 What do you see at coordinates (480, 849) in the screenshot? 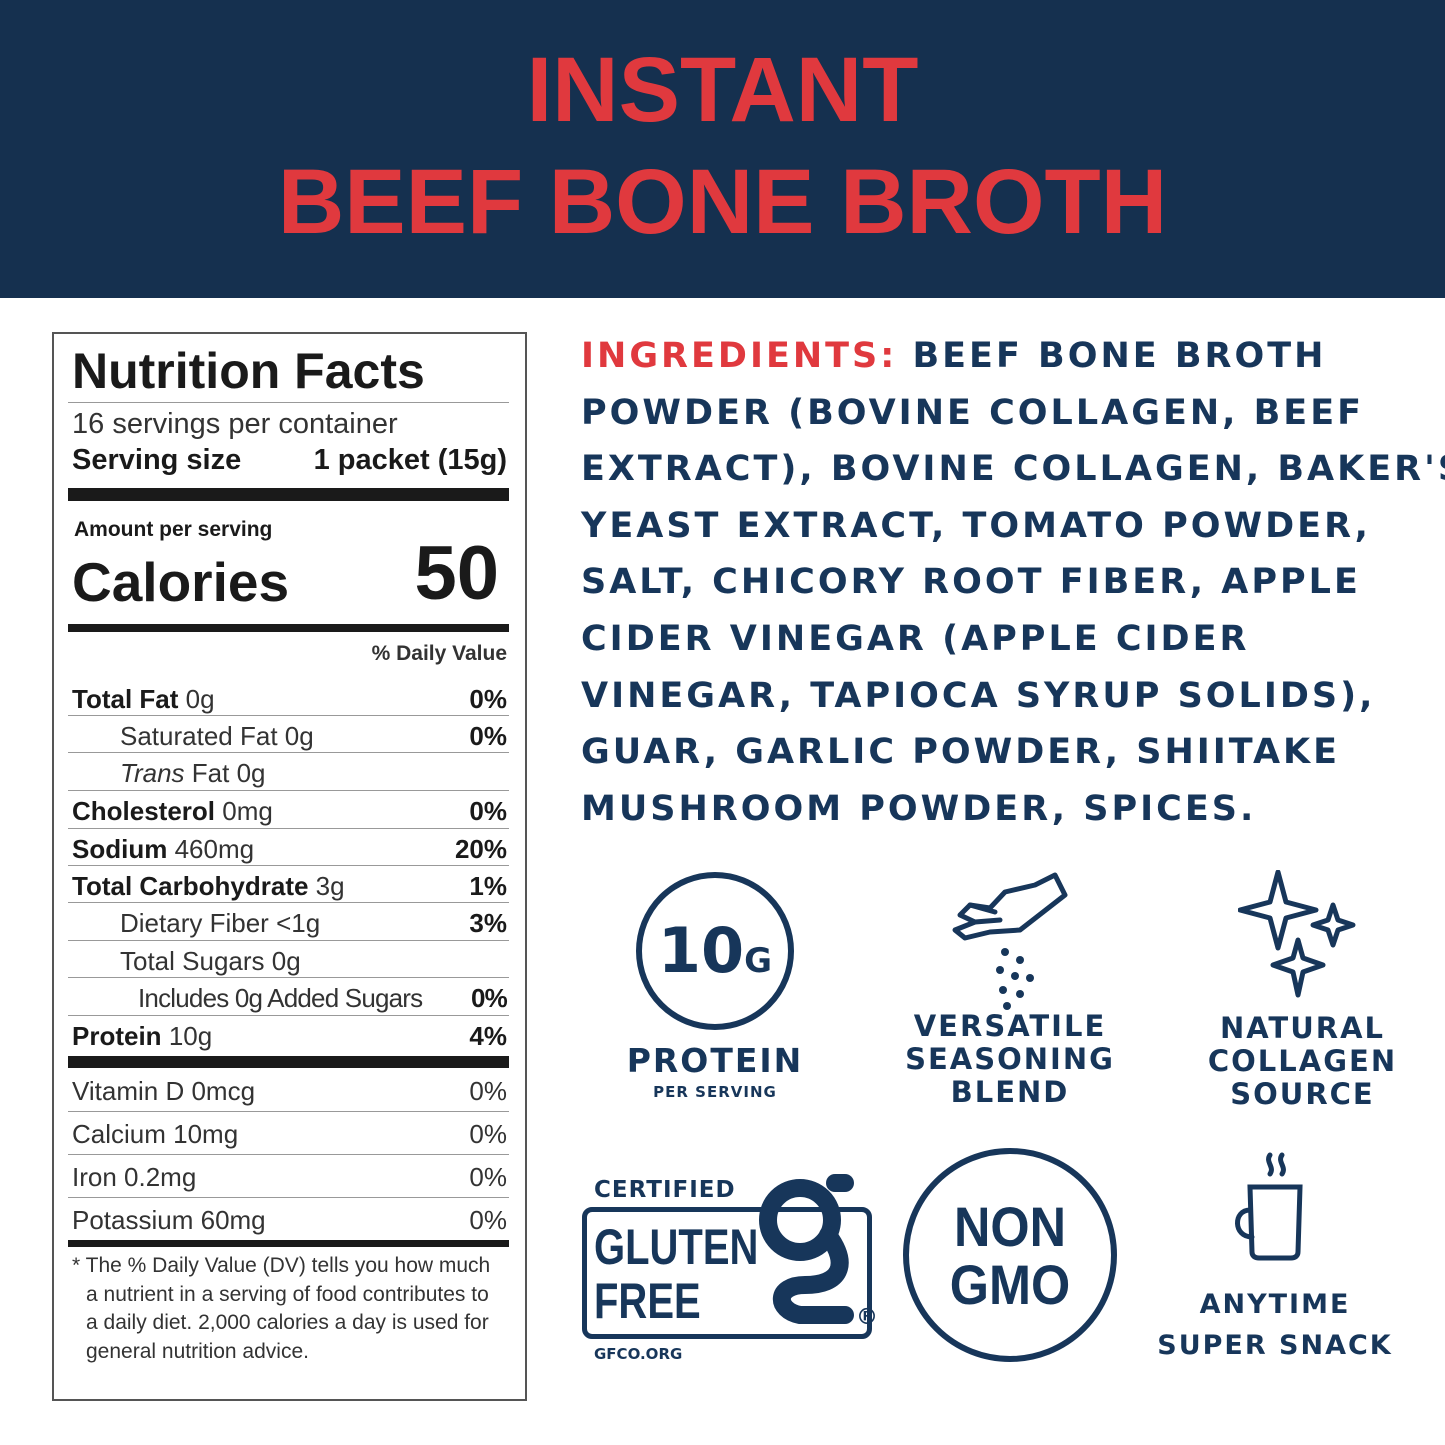
I see `daily-value-percent: 20%` at bounding box center [480, 849].